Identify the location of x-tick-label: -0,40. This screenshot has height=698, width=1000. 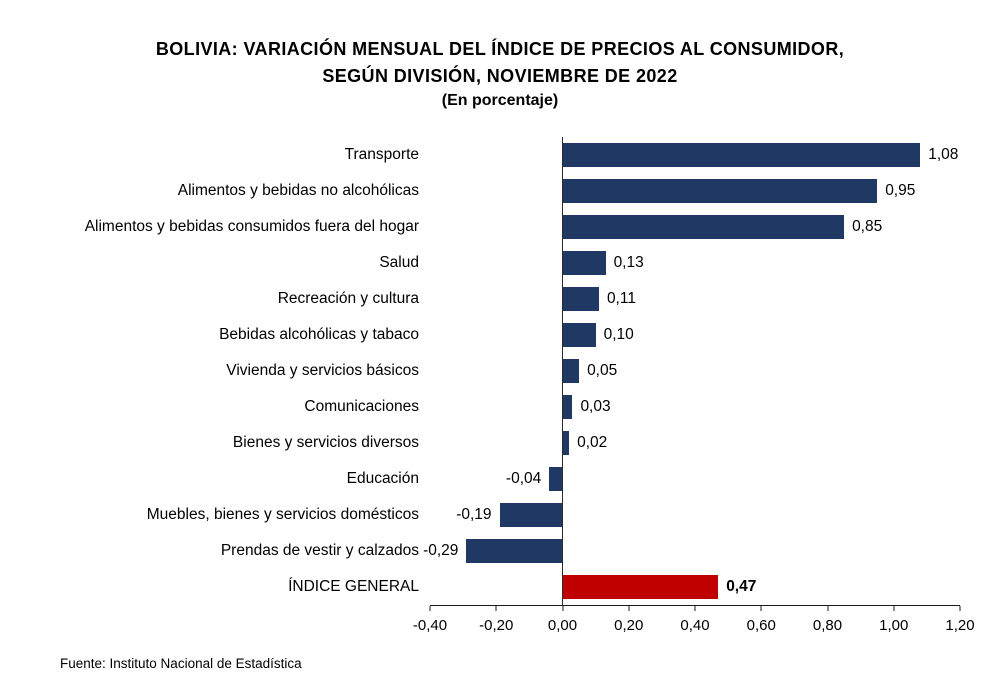
(430, 625).